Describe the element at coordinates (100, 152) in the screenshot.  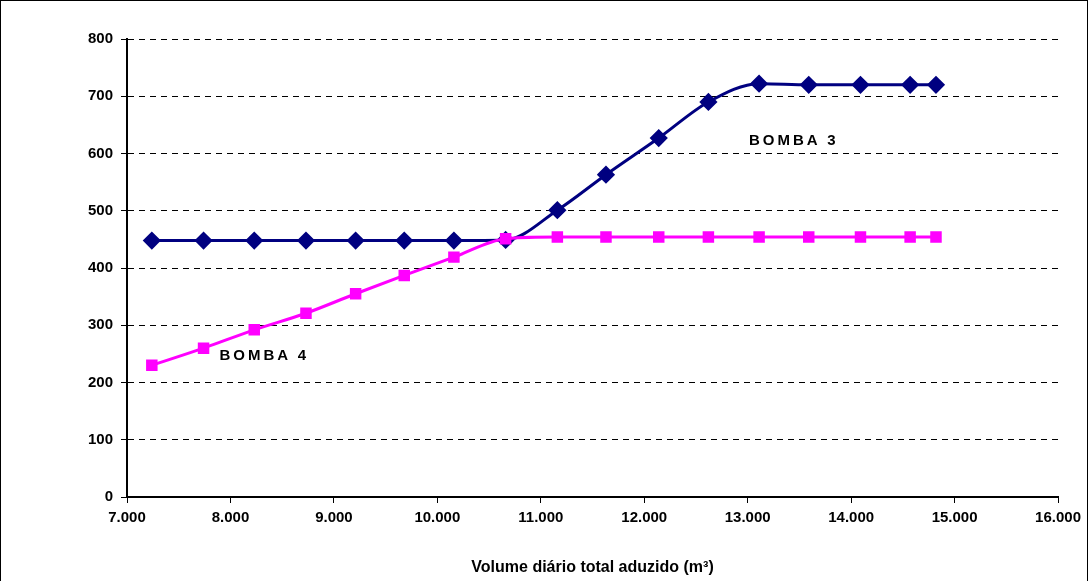
I see `y-tick-label: 600` at that location.